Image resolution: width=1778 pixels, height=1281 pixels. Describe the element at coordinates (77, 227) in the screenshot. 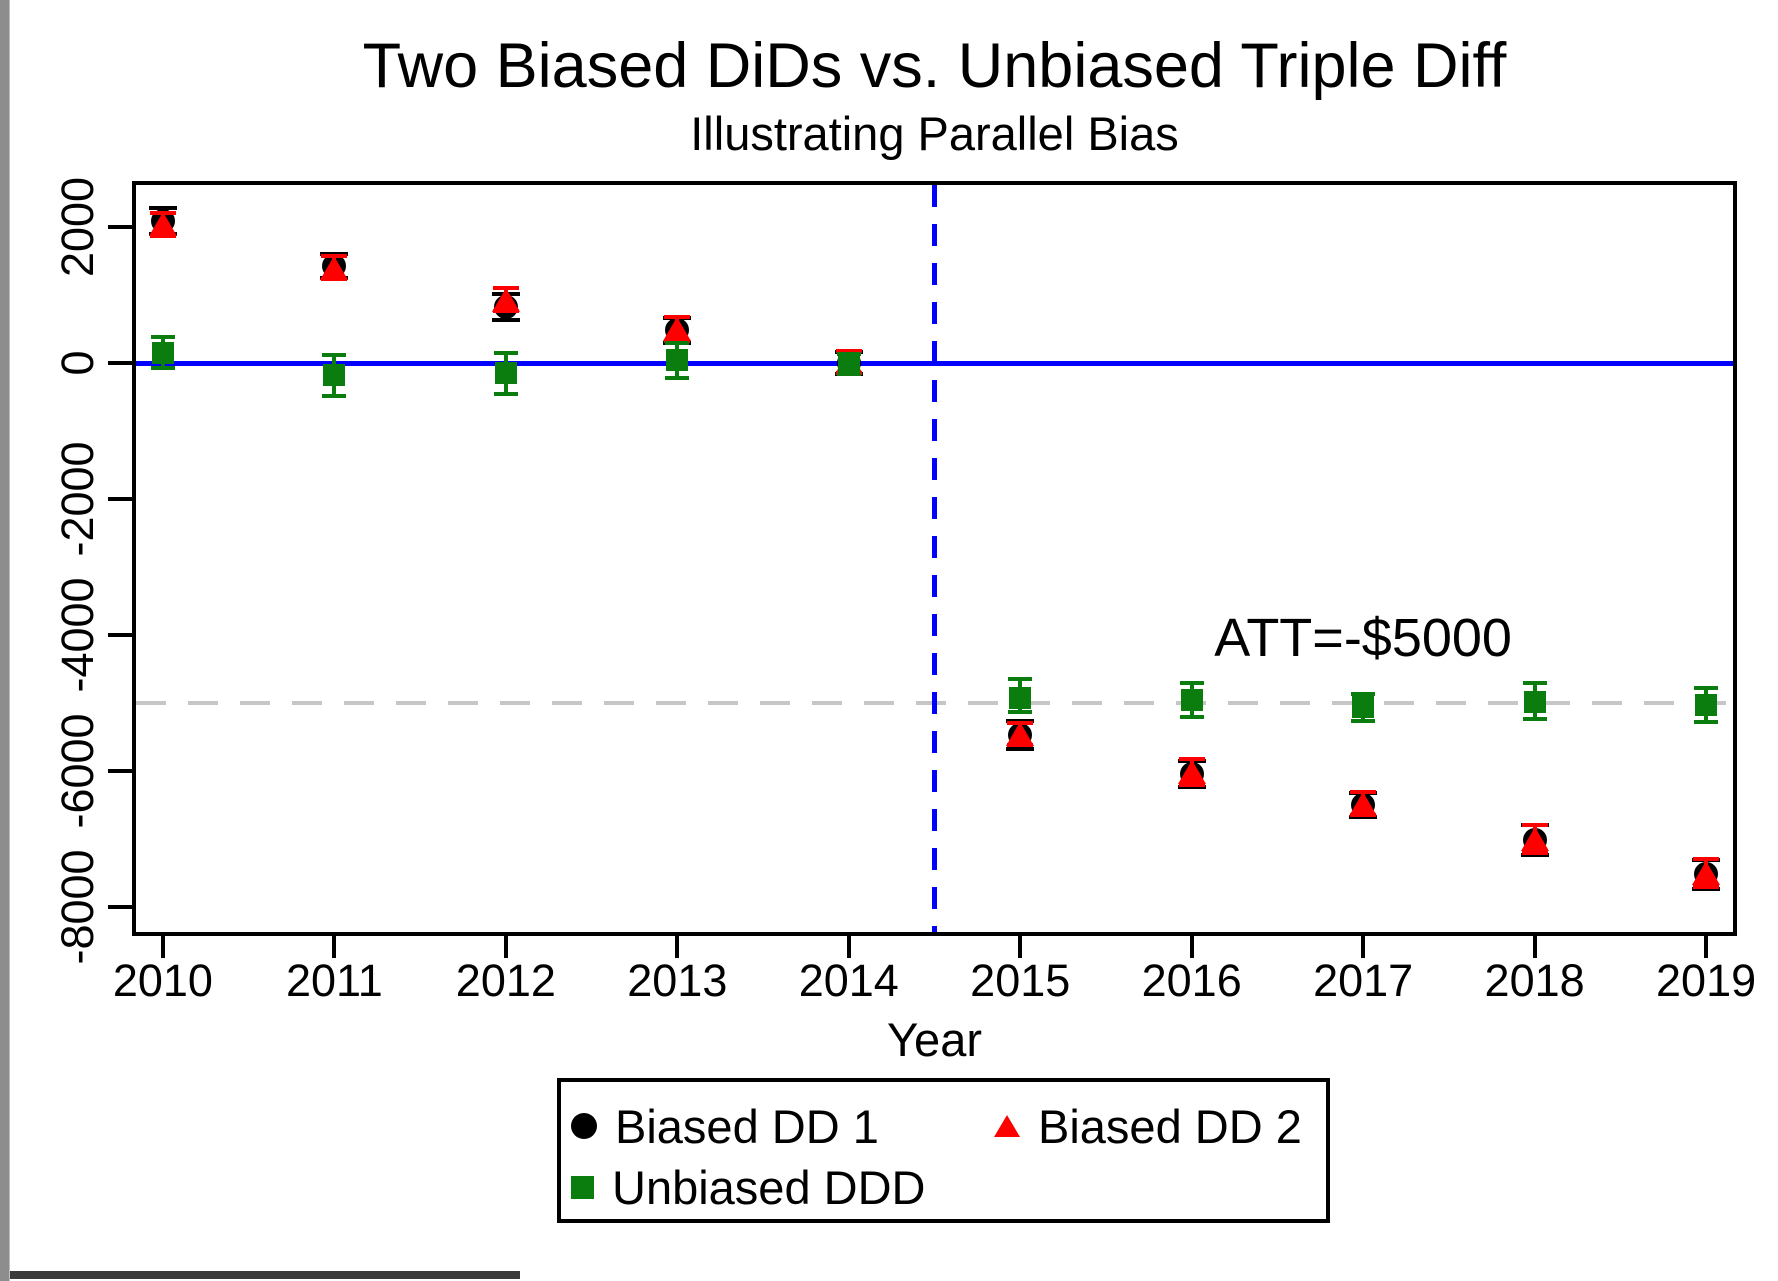

I see `y-tick-label: 2000` at that location.